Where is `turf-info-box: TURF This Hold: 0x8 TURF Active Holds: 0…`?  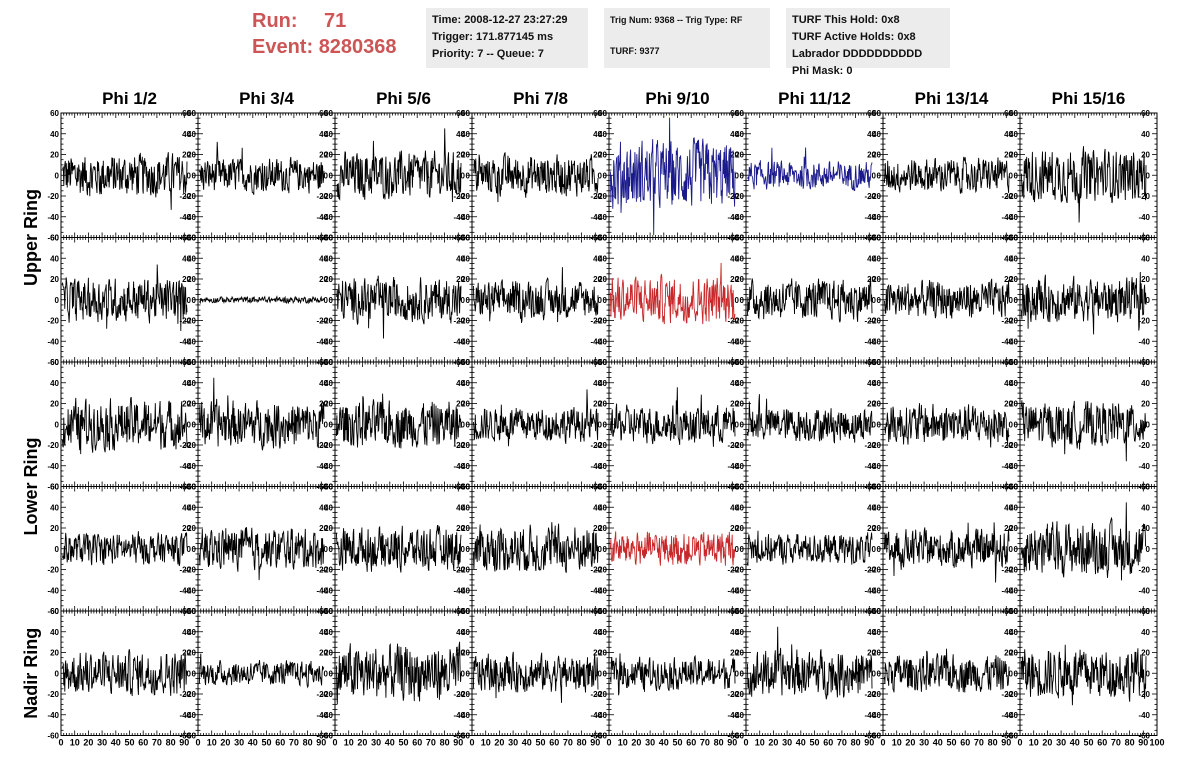 turf-info-box: TURF This Hold: 0x8 TURF Active Holds: 0… is located at coordinates (868, 42).